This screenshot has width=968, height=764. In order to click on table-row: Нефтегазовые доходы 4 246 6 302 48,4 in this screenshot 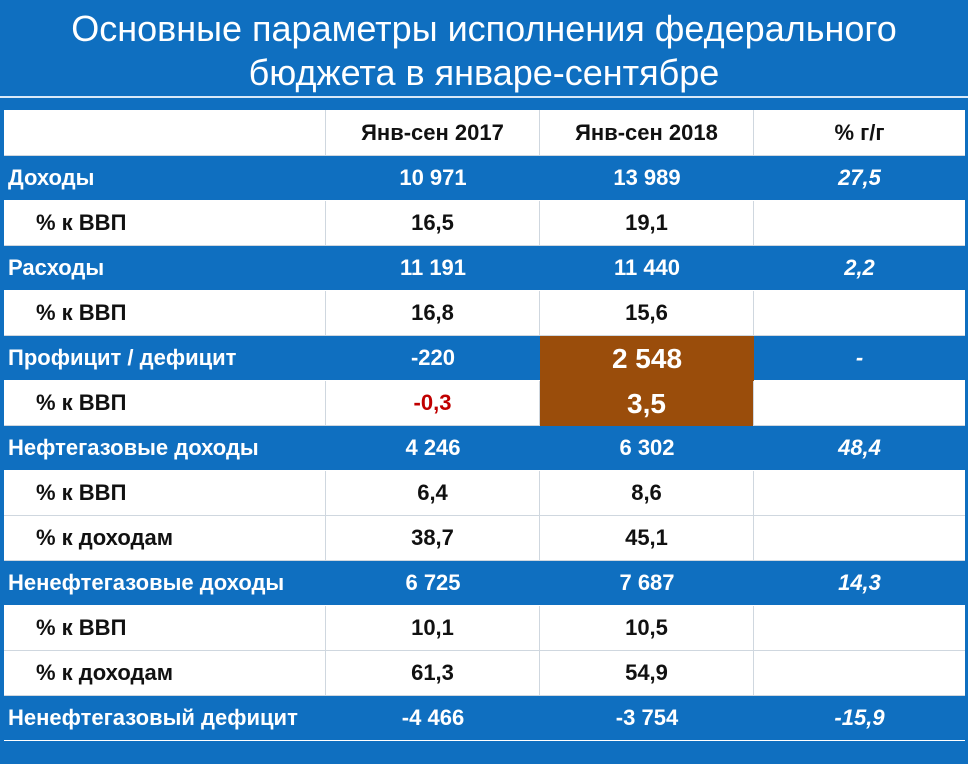, I will do `click(484, 448)`.